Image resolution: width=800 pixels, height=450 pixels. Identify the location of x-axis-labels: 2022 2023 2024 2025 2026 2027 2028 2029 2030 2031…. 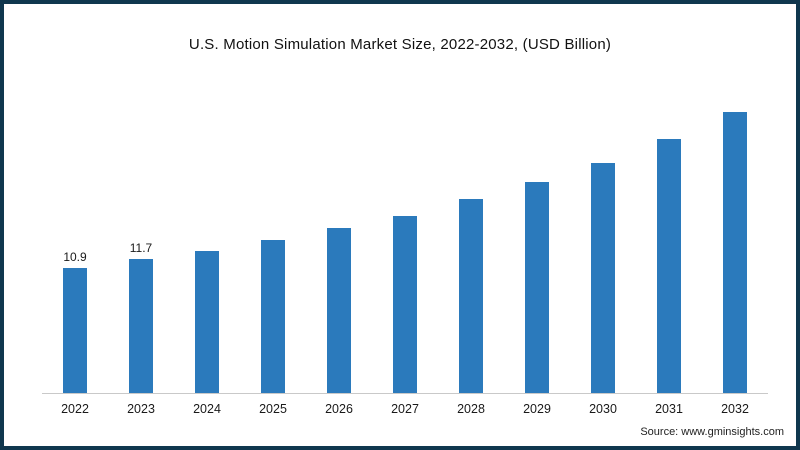
(405, 409).